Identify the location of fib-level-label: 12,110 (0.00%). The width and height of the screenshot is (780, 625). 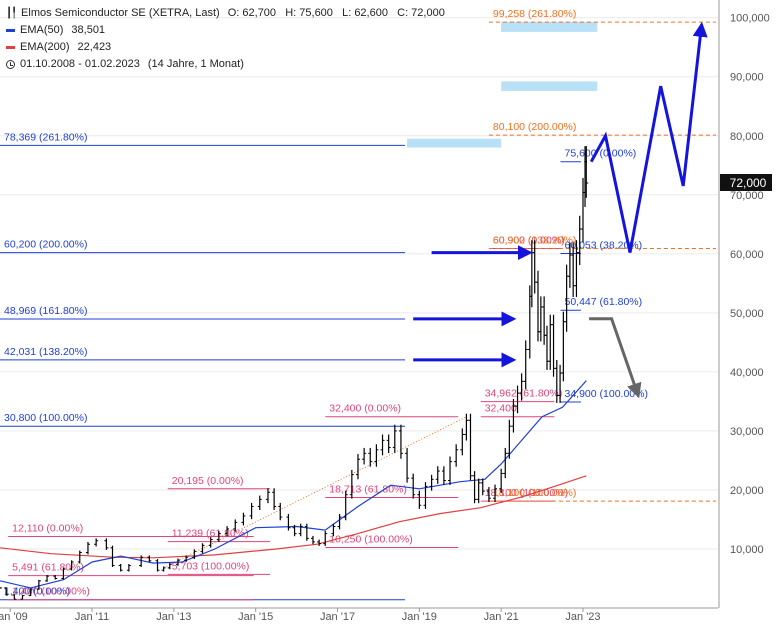
(47, 529).